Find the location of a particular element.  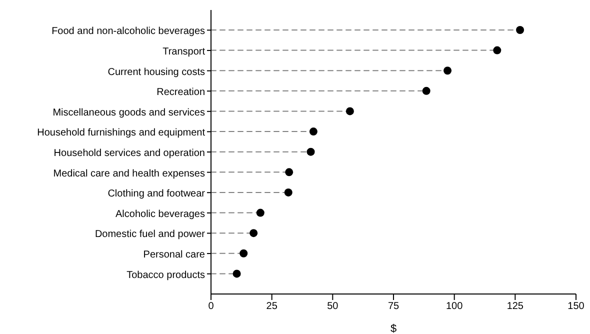

y-tick-label: Current housing costs is located at coordinates (156, 72).